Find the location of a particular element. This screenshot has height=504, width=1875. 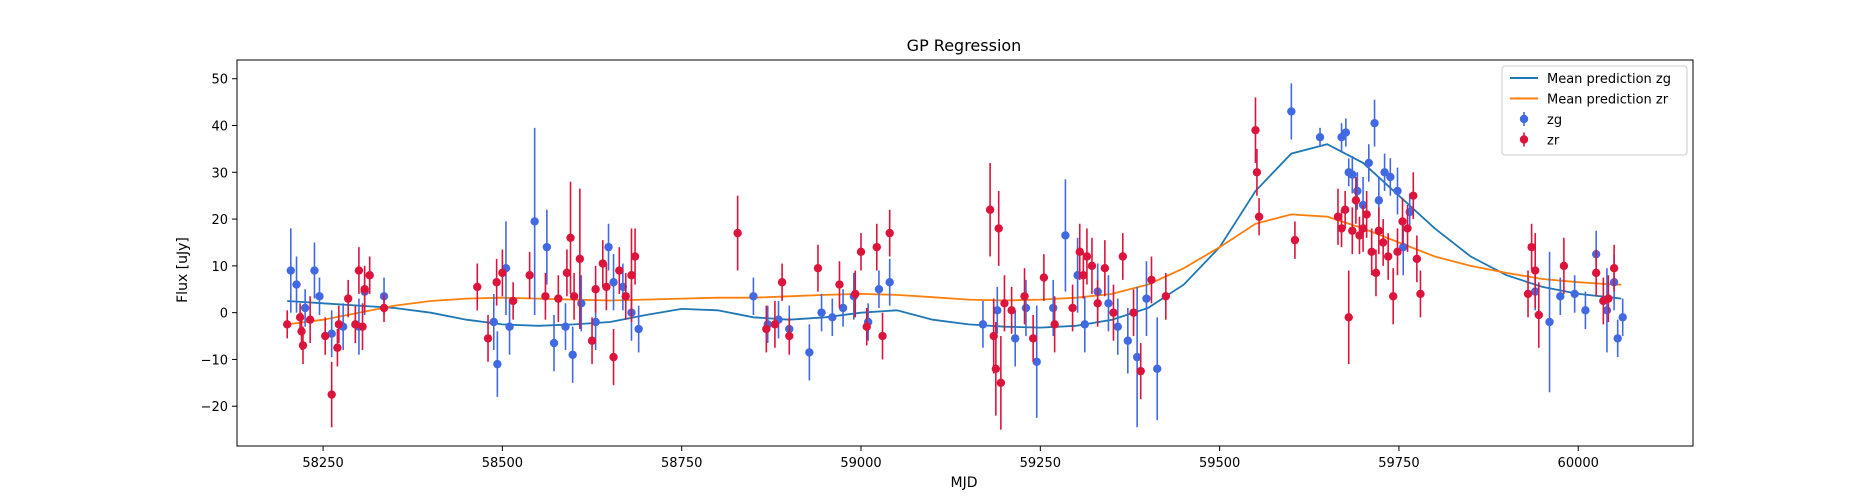

x-tick-label: 59250 is located at coordinates (1040, 463).